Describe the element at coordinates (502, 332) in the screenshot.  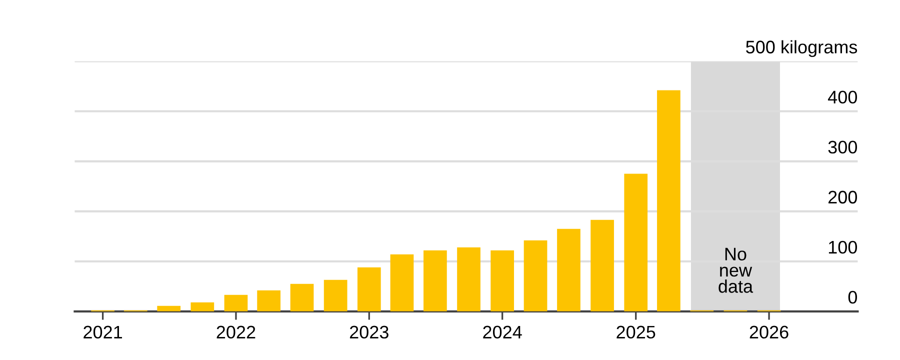
I see `x-tick-label: 2024` at that location.